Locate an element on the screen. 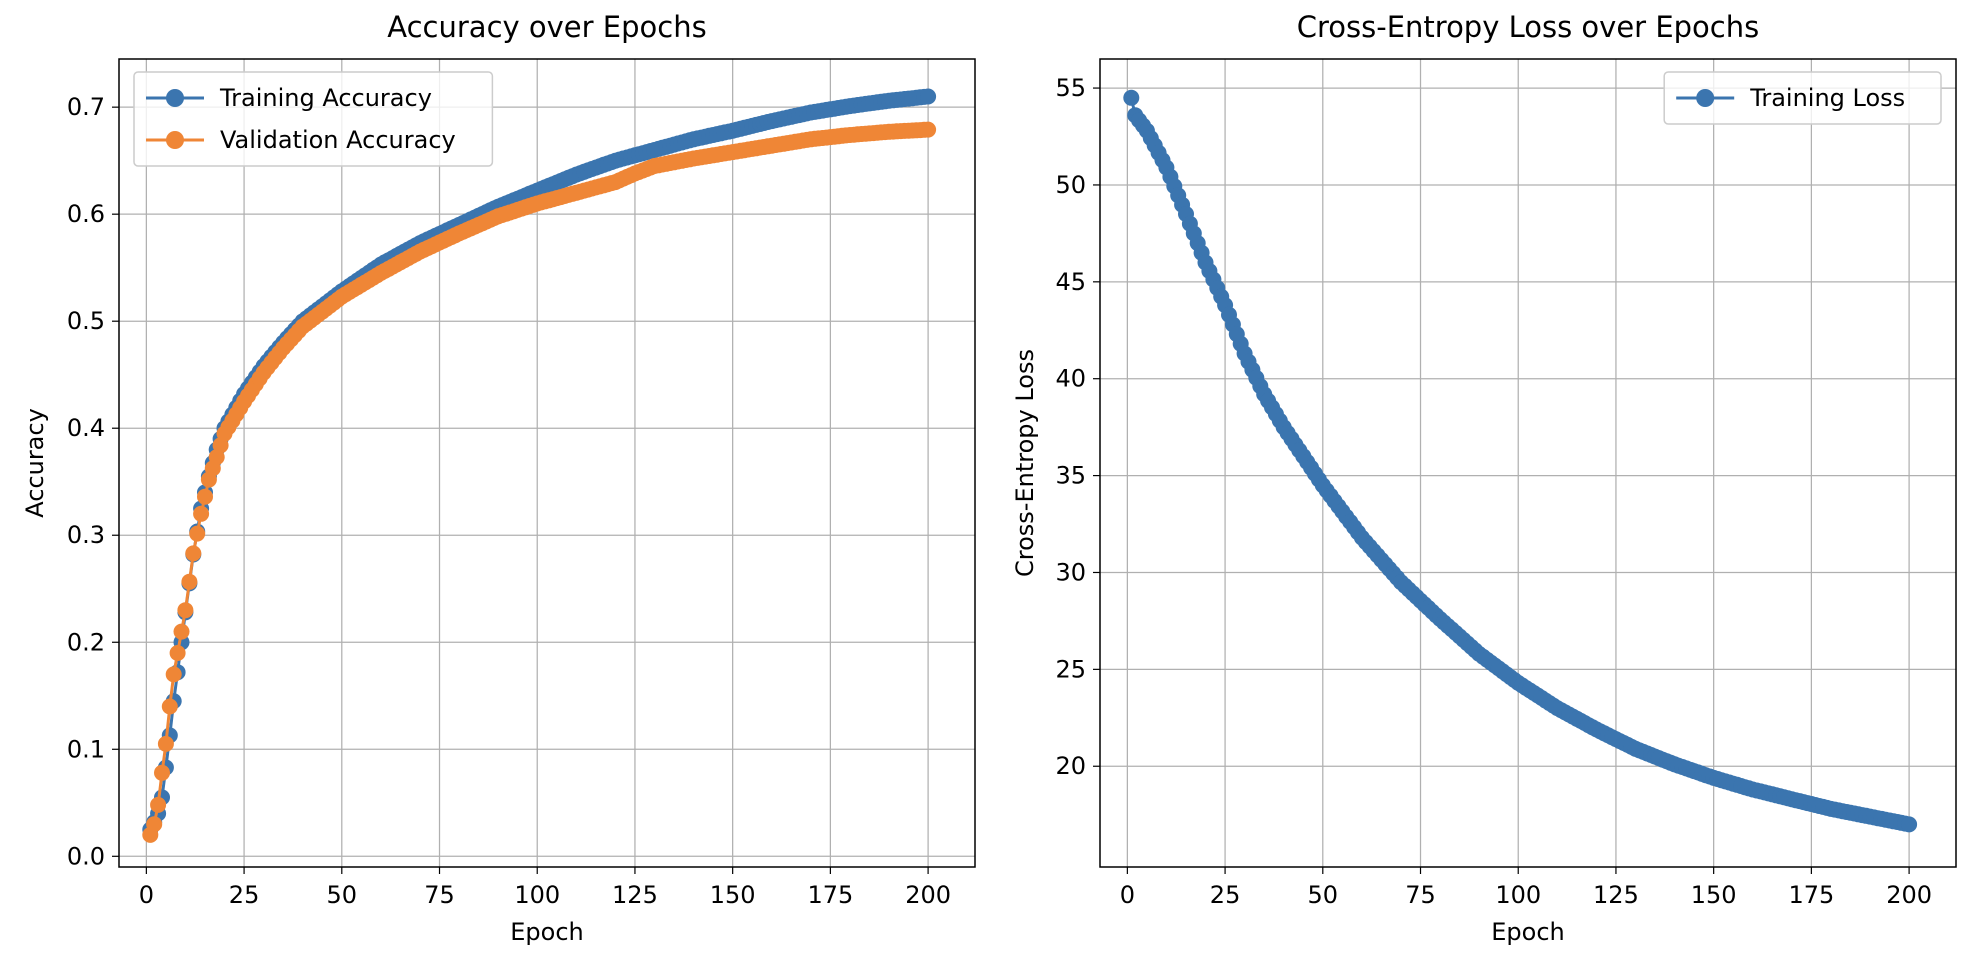  loss-x-tick-label: 200 is located at coordinates (1909, 895).